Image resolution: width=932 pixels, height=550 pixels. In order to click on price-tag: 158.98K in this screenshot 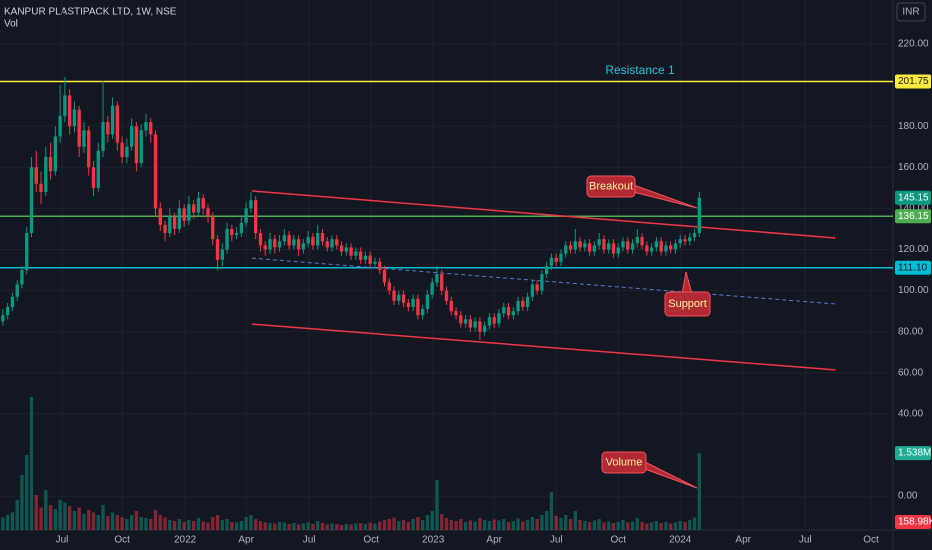, I will do `click(915, 522)`.